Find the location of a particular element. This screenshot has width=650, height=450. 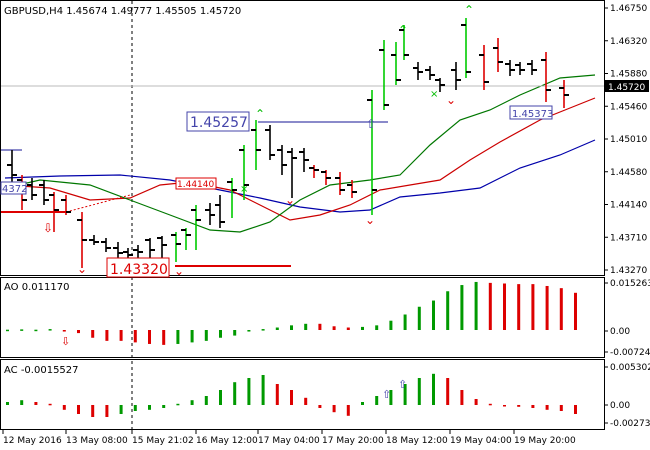

ao-histogram is located at coordinates (291, 313).